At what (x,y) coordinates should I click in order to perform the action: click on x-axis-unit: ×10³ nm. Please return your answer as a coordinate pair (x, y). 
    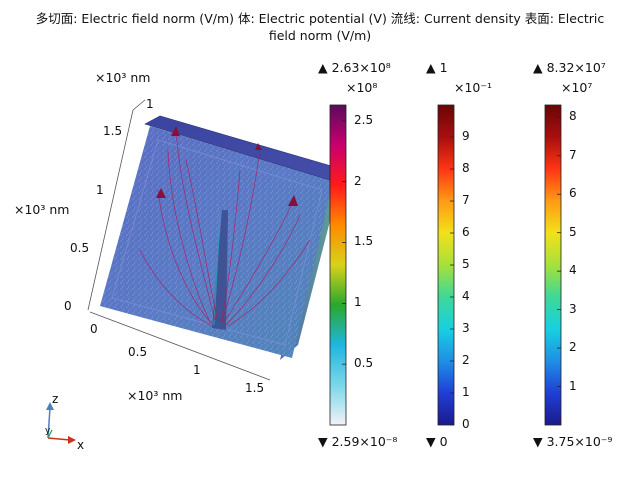
    Looking at the image, I should click on (155, 395).